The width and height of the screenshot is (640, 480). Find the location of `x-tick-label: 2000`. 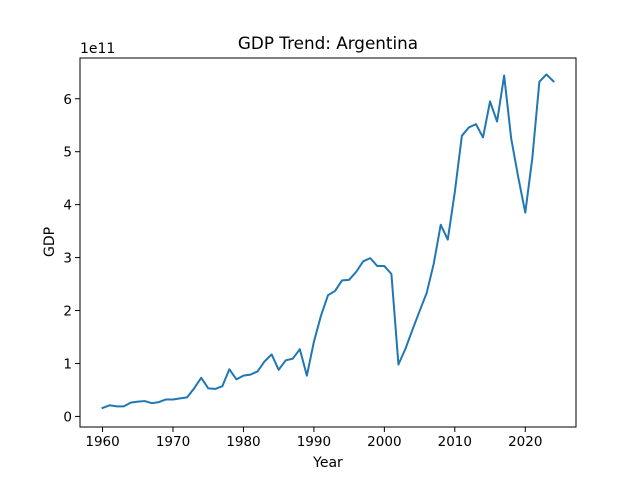

x-tick-label: 2000 is located at coordinates (384, 442).